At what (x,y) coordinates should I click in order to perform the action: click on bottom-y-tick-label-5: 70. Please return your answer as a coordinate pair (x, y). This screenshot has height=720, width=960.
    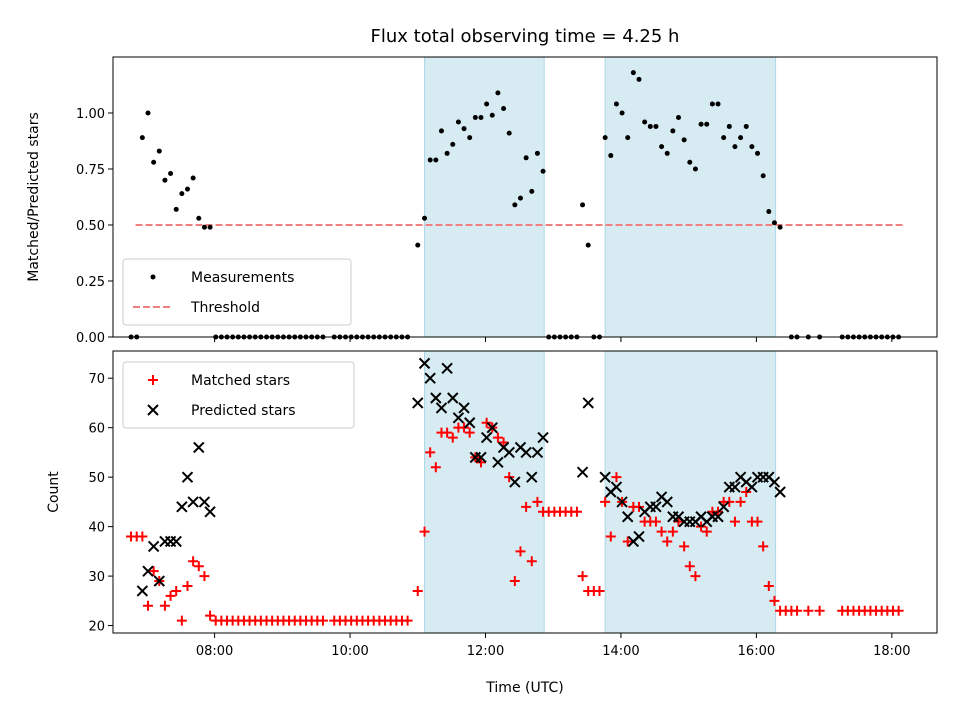
    Looking at the image, I should click on (96, 379).